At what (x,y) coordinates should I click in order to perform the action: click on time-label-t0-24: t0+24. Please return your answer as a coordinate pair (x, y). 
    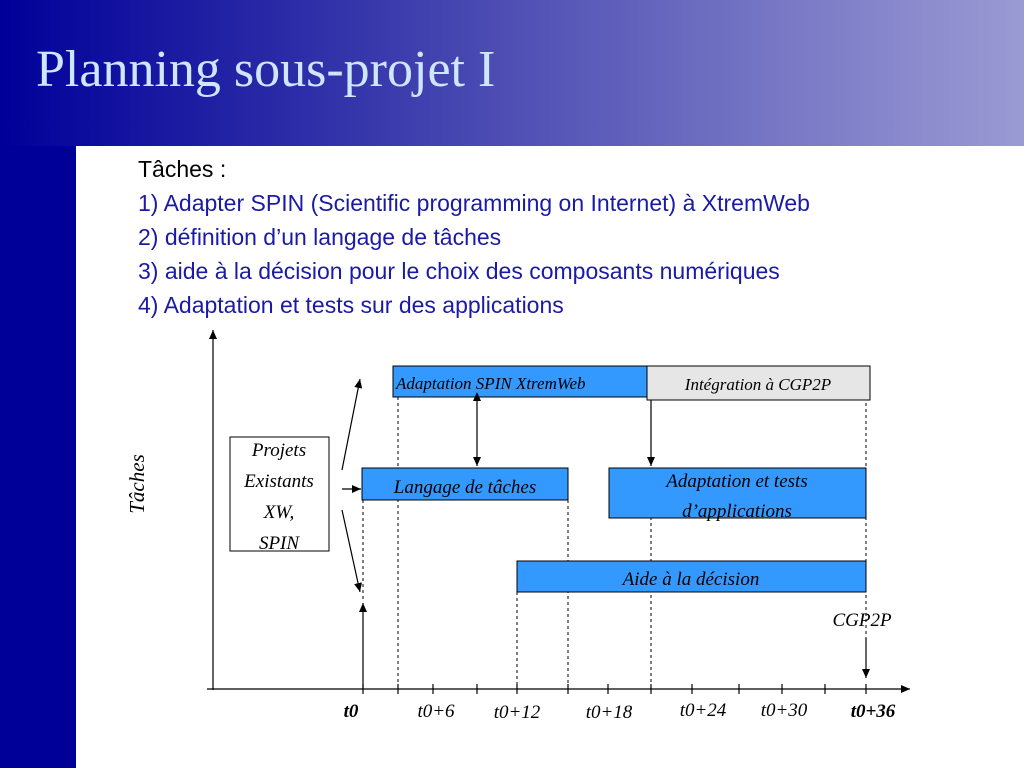
    Looking at the image, I should click on (703, 710).